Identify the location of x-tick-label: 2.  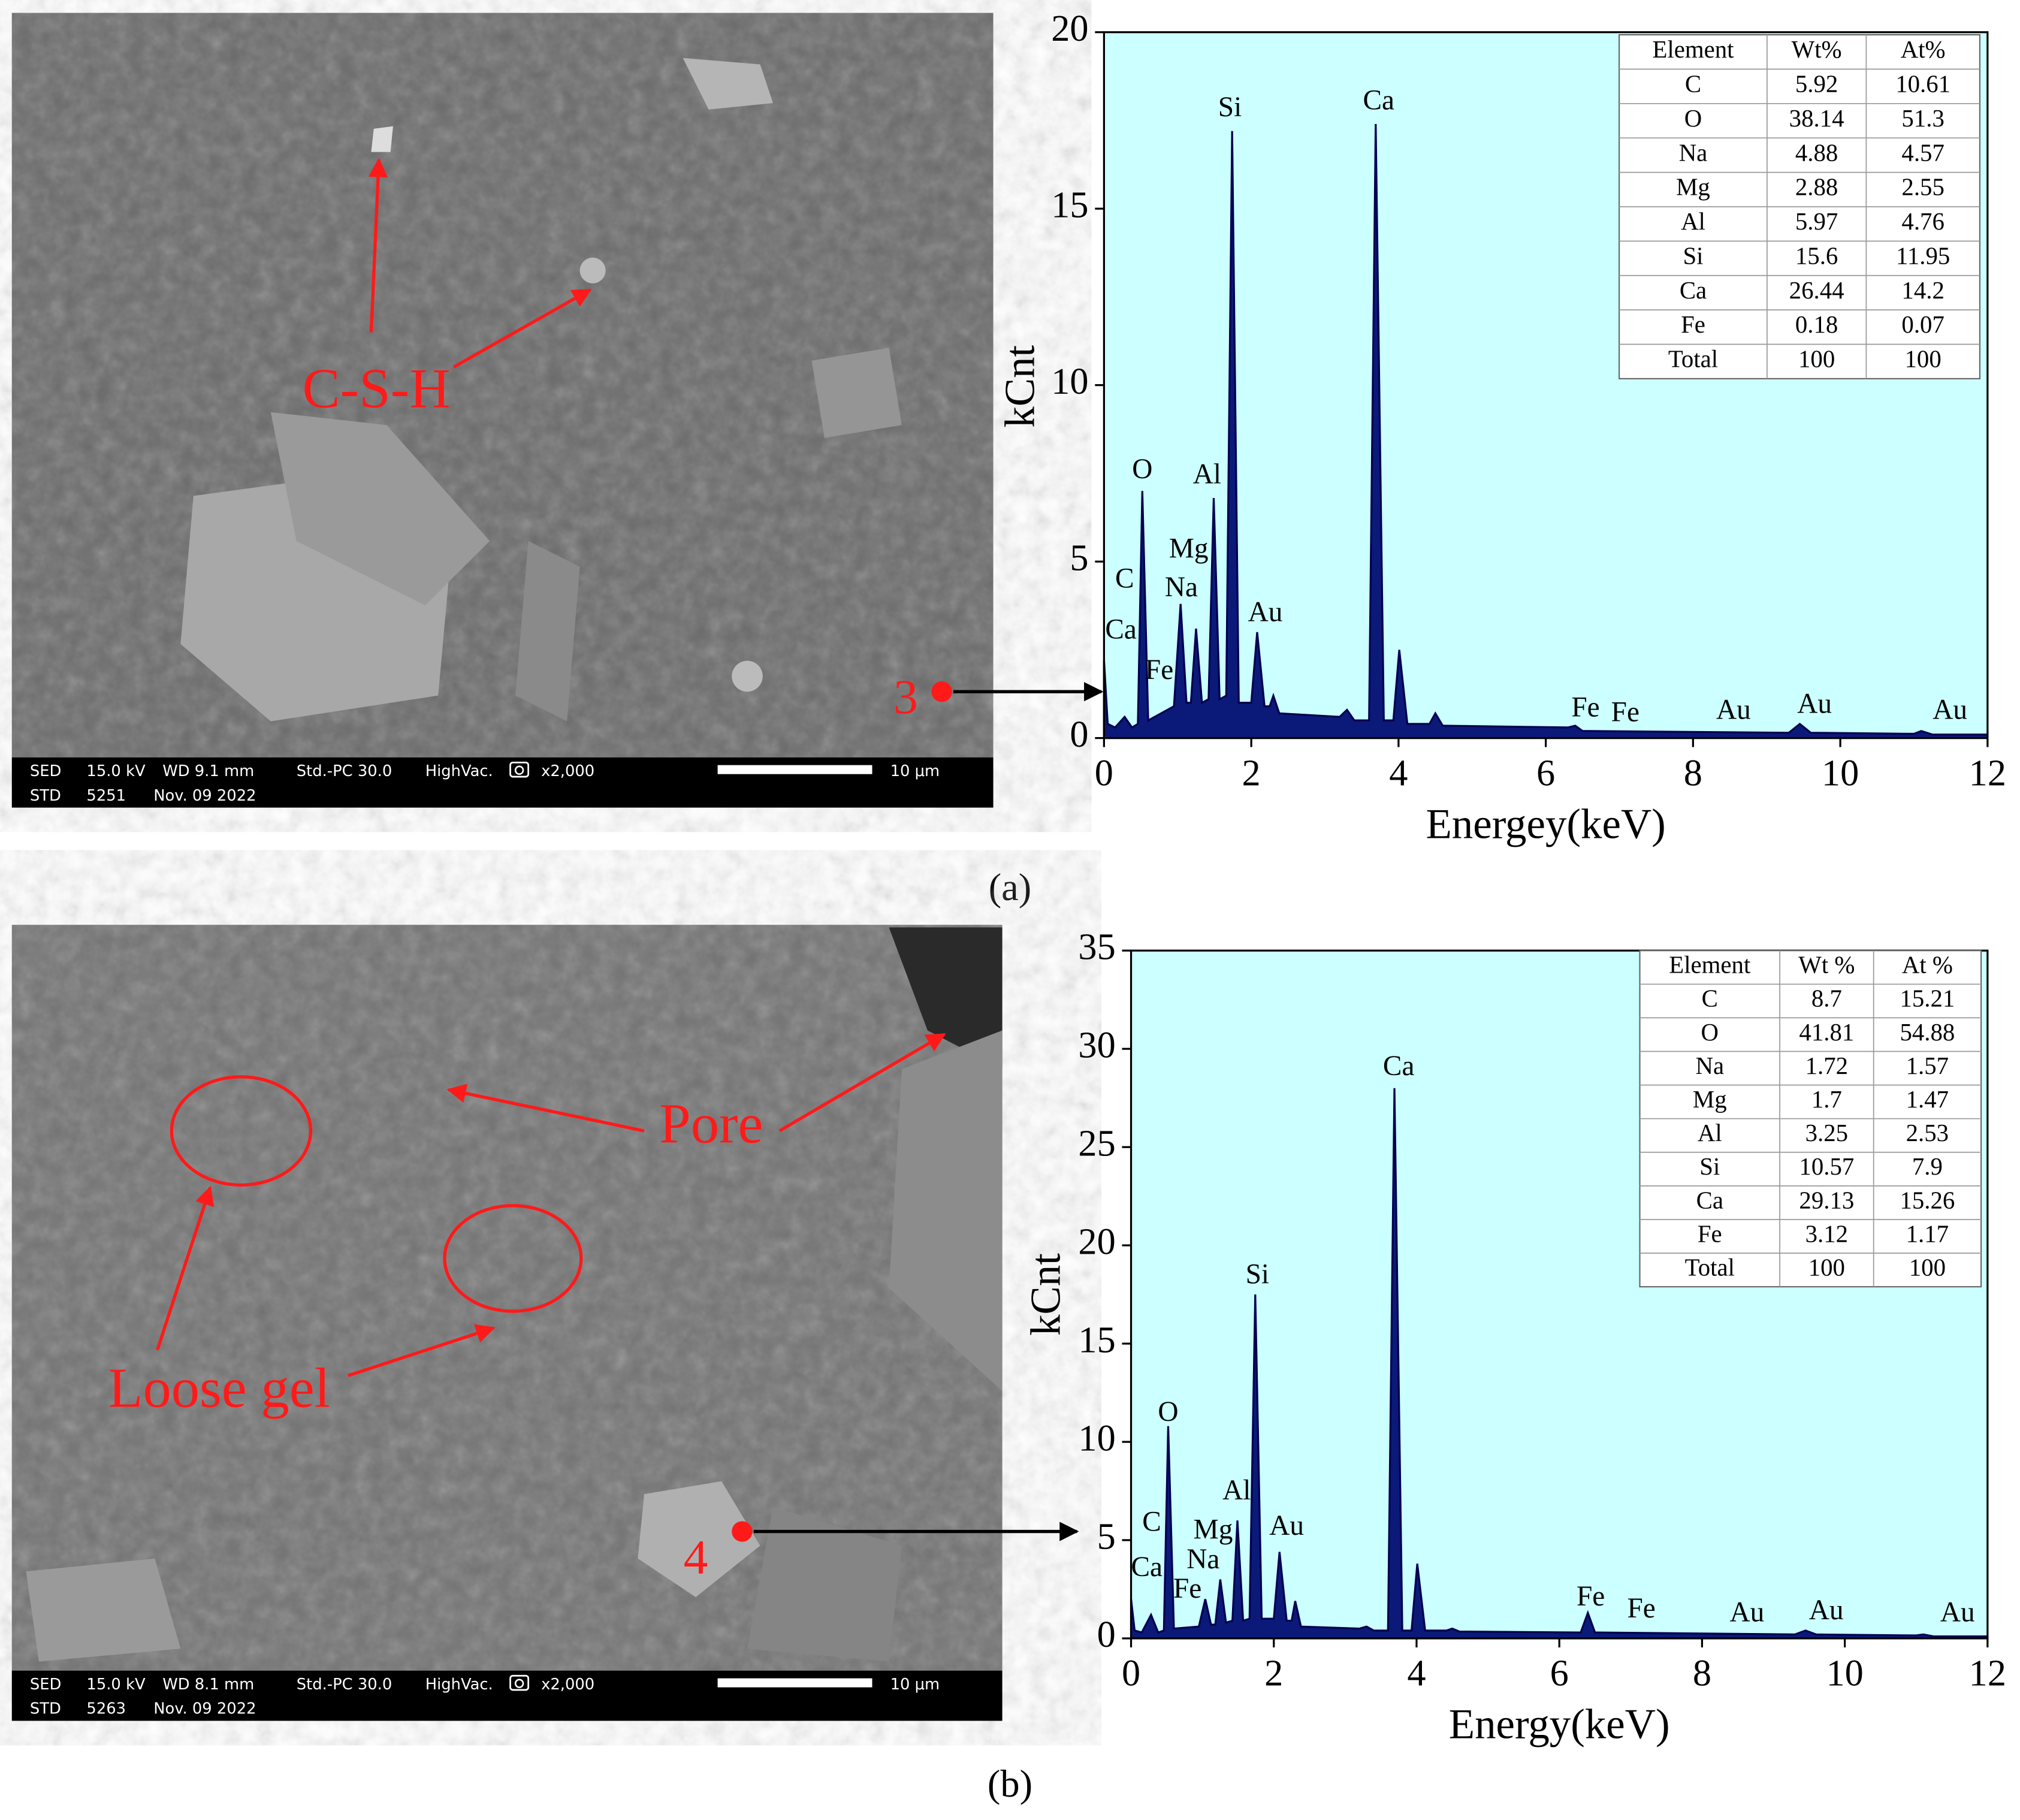
(1273, 1673).